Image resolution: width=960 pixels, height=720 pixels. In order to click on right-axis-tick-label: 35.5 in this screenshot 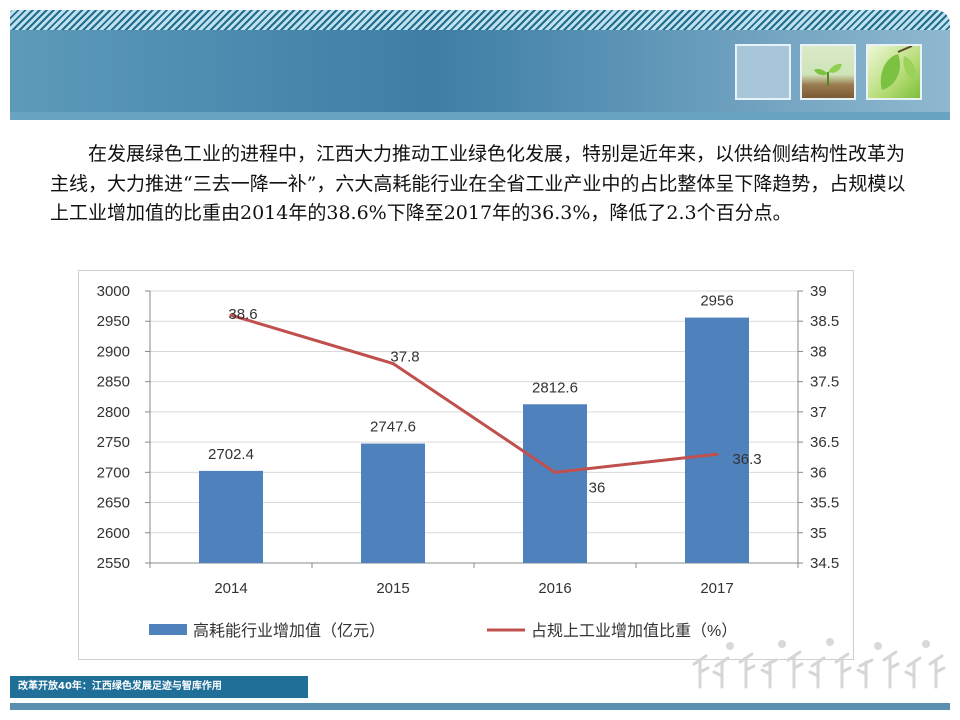, I will do `click(824, 503)`.